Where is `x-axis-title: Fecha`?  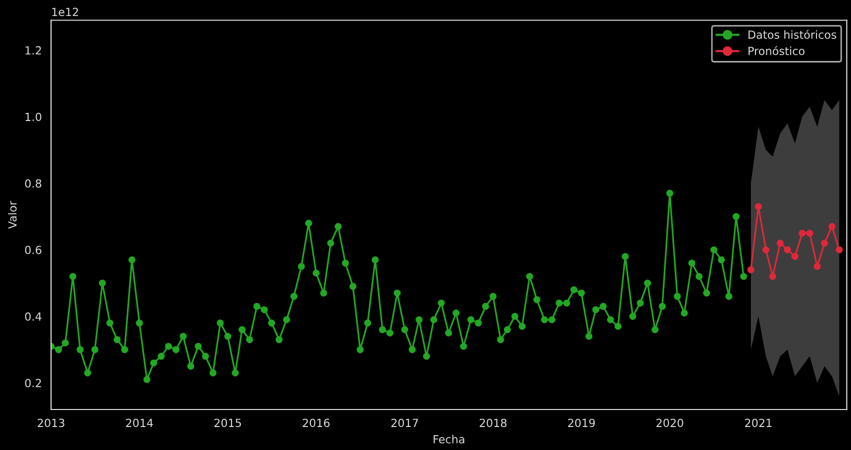 x-axis-title: Fecha is located at coordinates (449, 439).